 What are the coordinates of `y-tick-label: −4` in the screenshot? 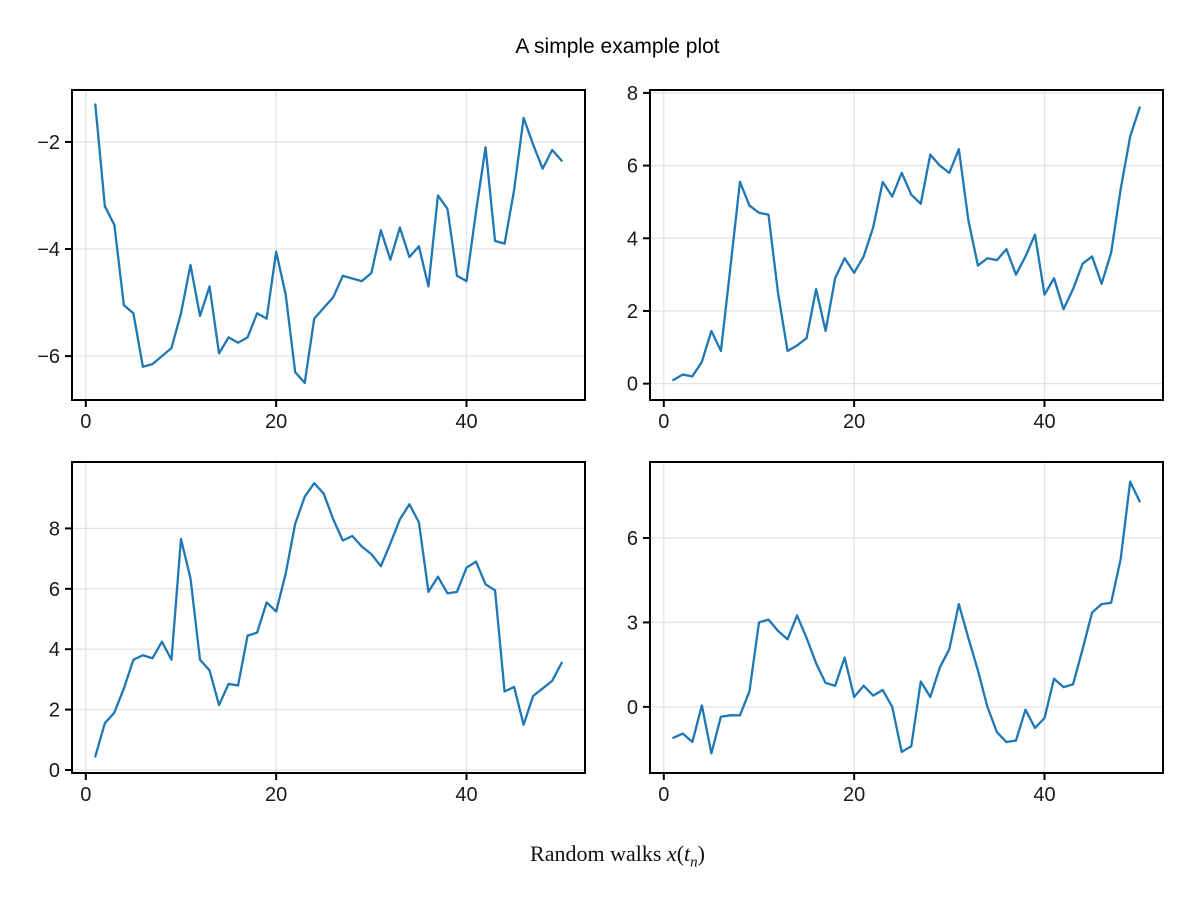 It's located at (48, 250).